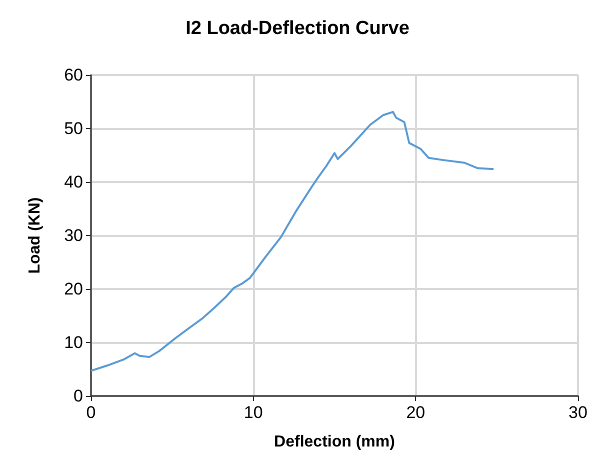  What do you see at coordinates (73, 342) in the screenshot?
I see `y-tick-label: 10` at bounding box center [73, 342].